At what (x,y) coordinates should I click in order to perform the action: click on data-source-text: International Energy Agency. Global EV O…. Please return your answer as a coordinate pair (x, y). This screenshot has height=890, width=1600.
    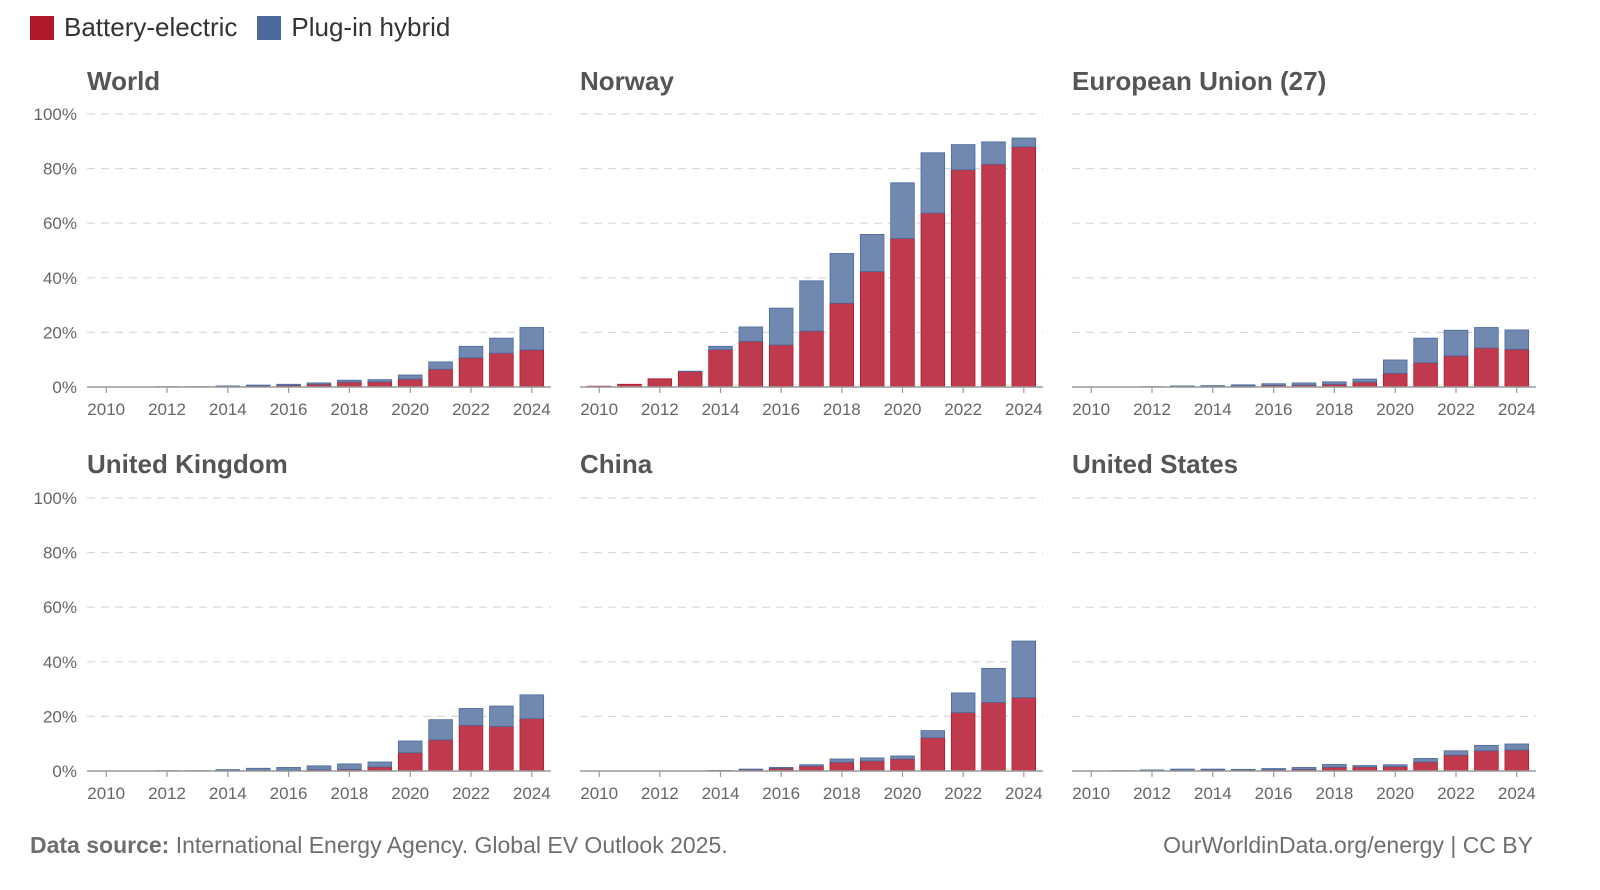
    Looking at the image, I should click on (448, 845).